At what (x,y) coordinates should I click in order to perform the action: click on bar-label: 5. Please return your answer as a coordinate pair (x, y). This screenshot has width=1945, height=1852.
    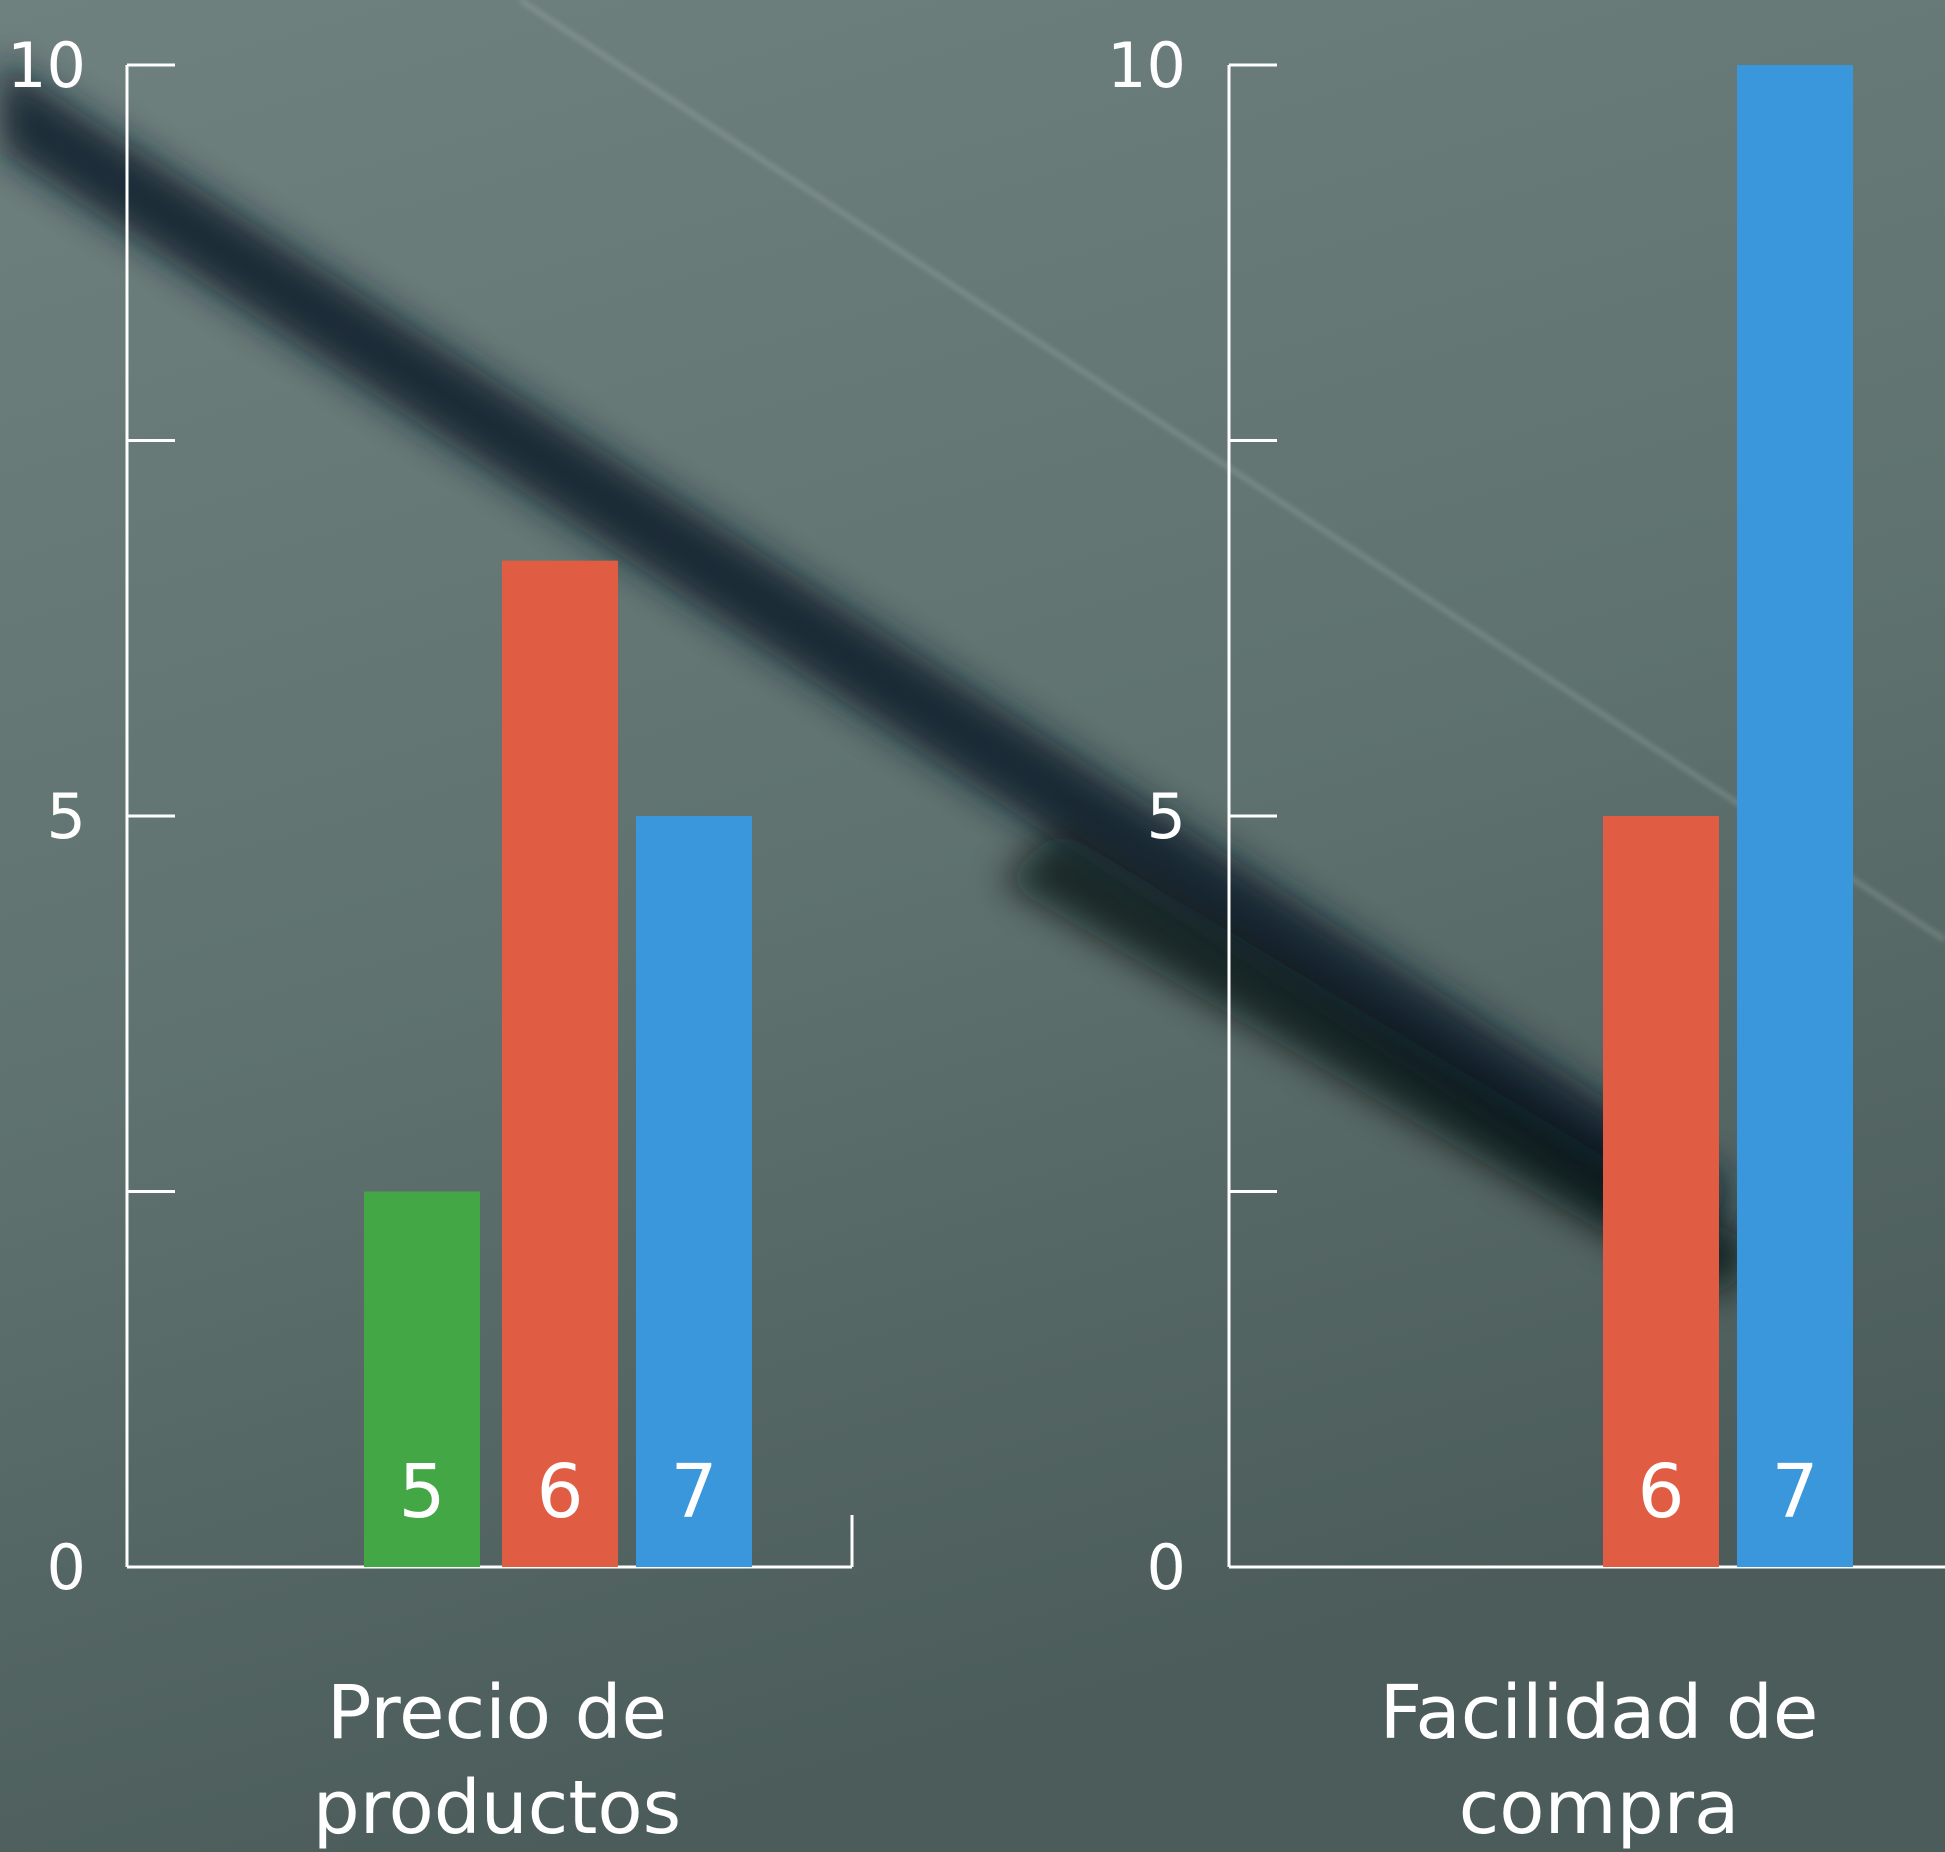
    Looking at the image, I should click on (421, 1492).